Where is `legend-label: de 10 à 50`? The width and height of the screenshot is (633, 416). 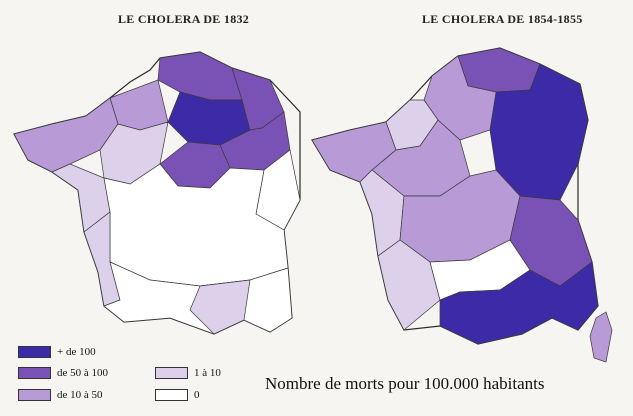
legend-label: de 10 à 50 is located at coordinates (80, 395).